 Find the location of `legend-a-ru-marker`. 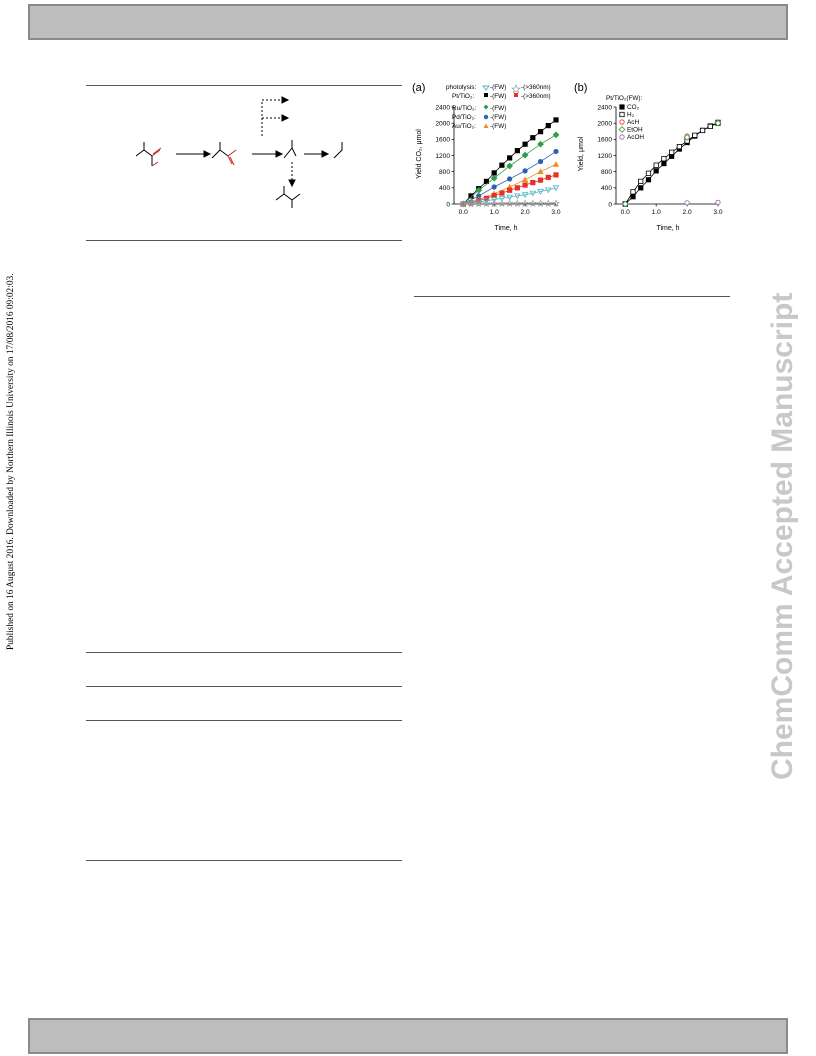

legend-a-ru-marker is located at coordinates (486, 107).